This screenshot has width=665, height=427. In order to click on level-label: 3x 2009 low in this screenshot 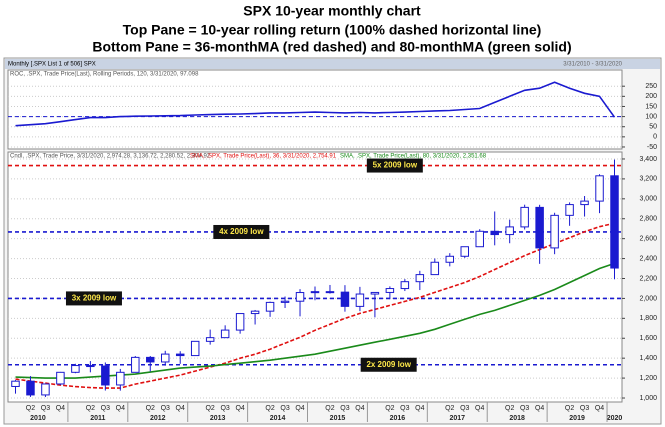, I will do `click(94, 298)`.